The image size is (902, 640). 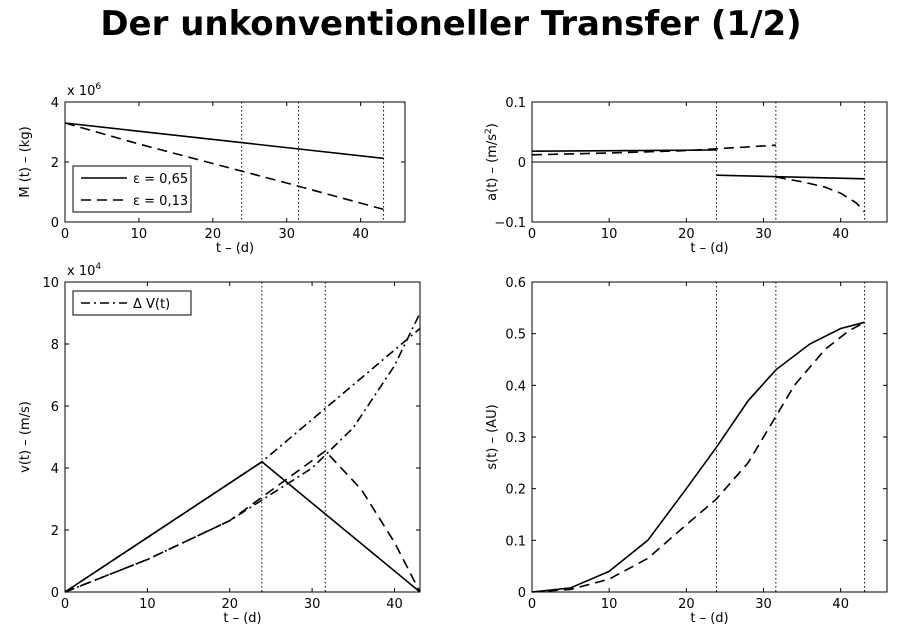 I want to click on legend: ε = 0,65 ε = 0,13, so click(x=132, y=189).